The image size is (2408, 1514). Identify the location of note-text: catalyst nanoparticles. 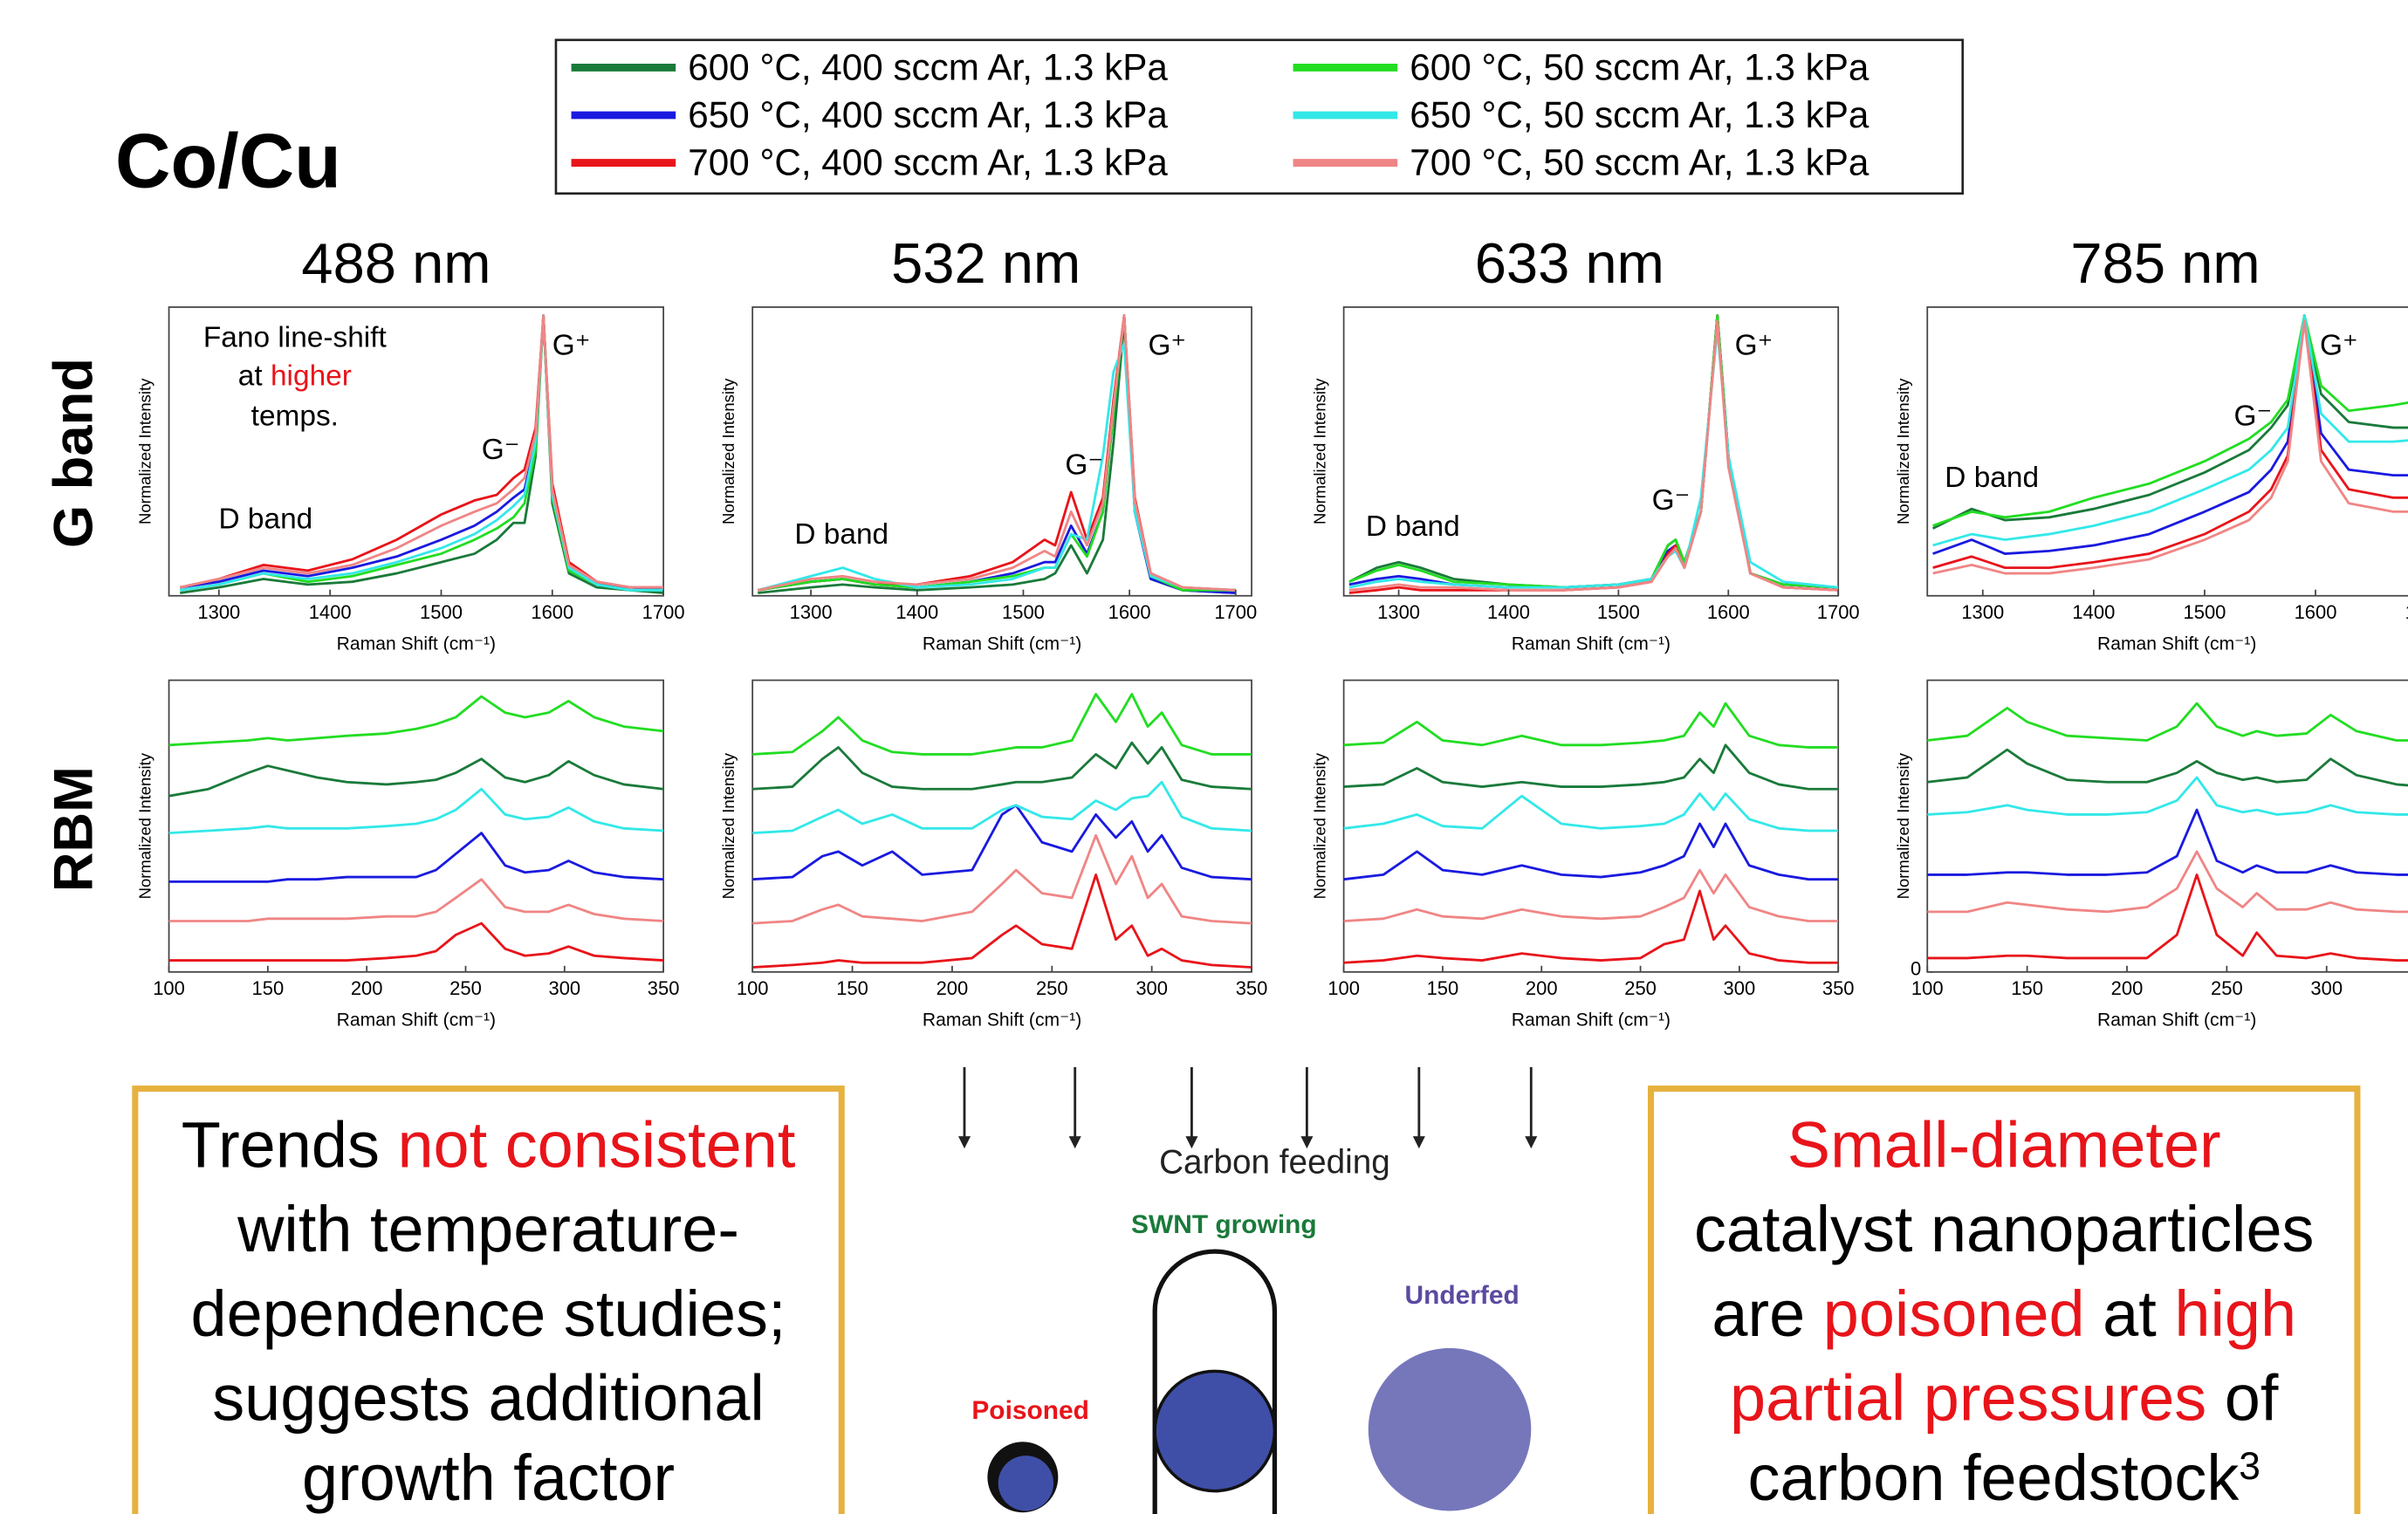
(2004, 1229).